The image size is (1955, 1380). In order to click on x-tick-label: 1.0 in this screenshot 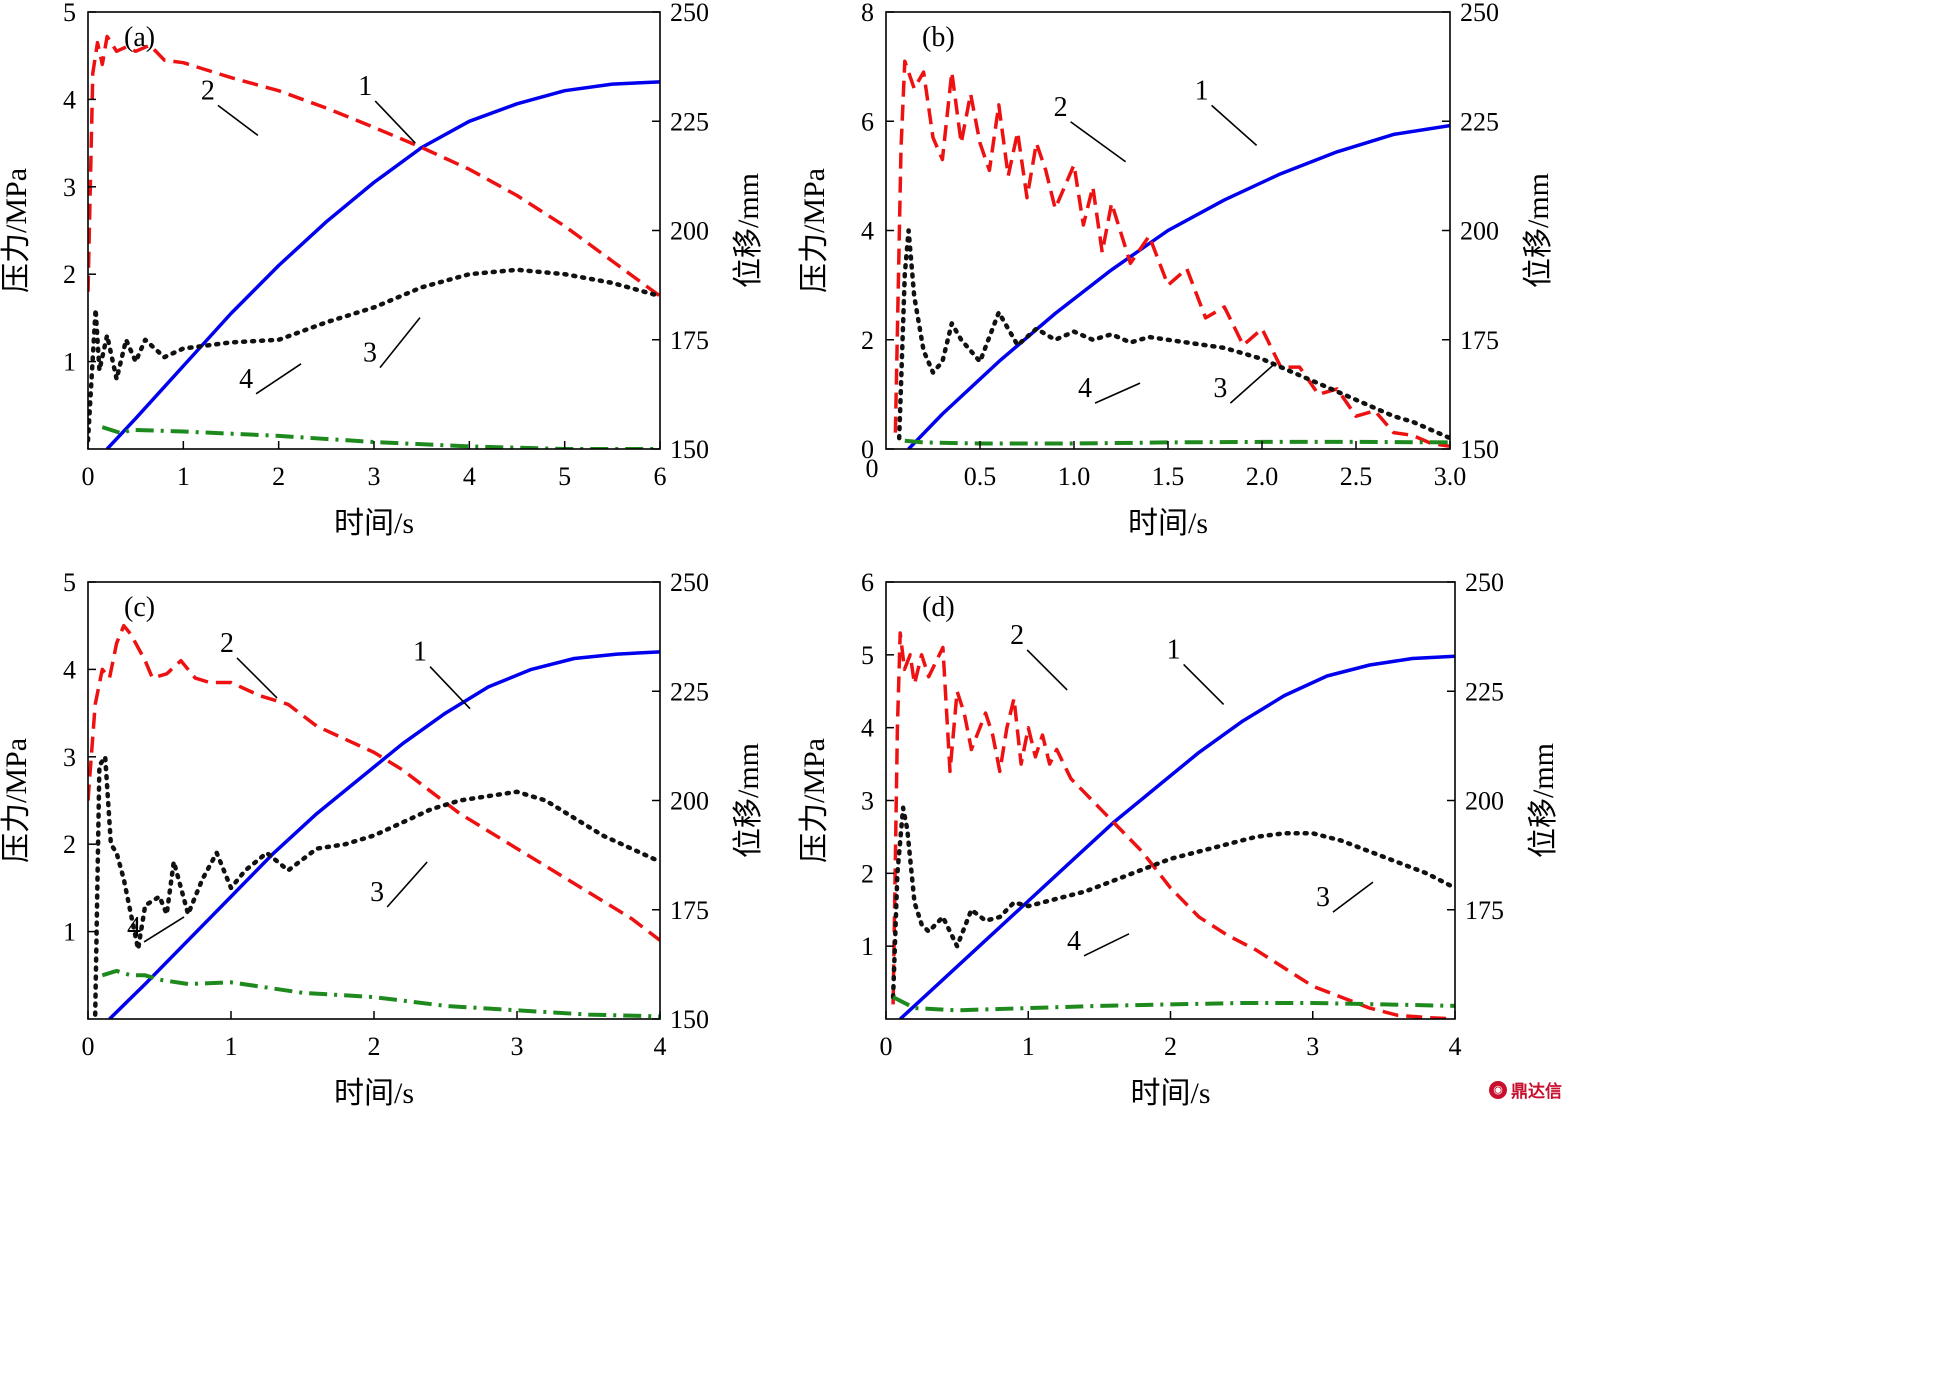, I will do `click(1074, 476)`.